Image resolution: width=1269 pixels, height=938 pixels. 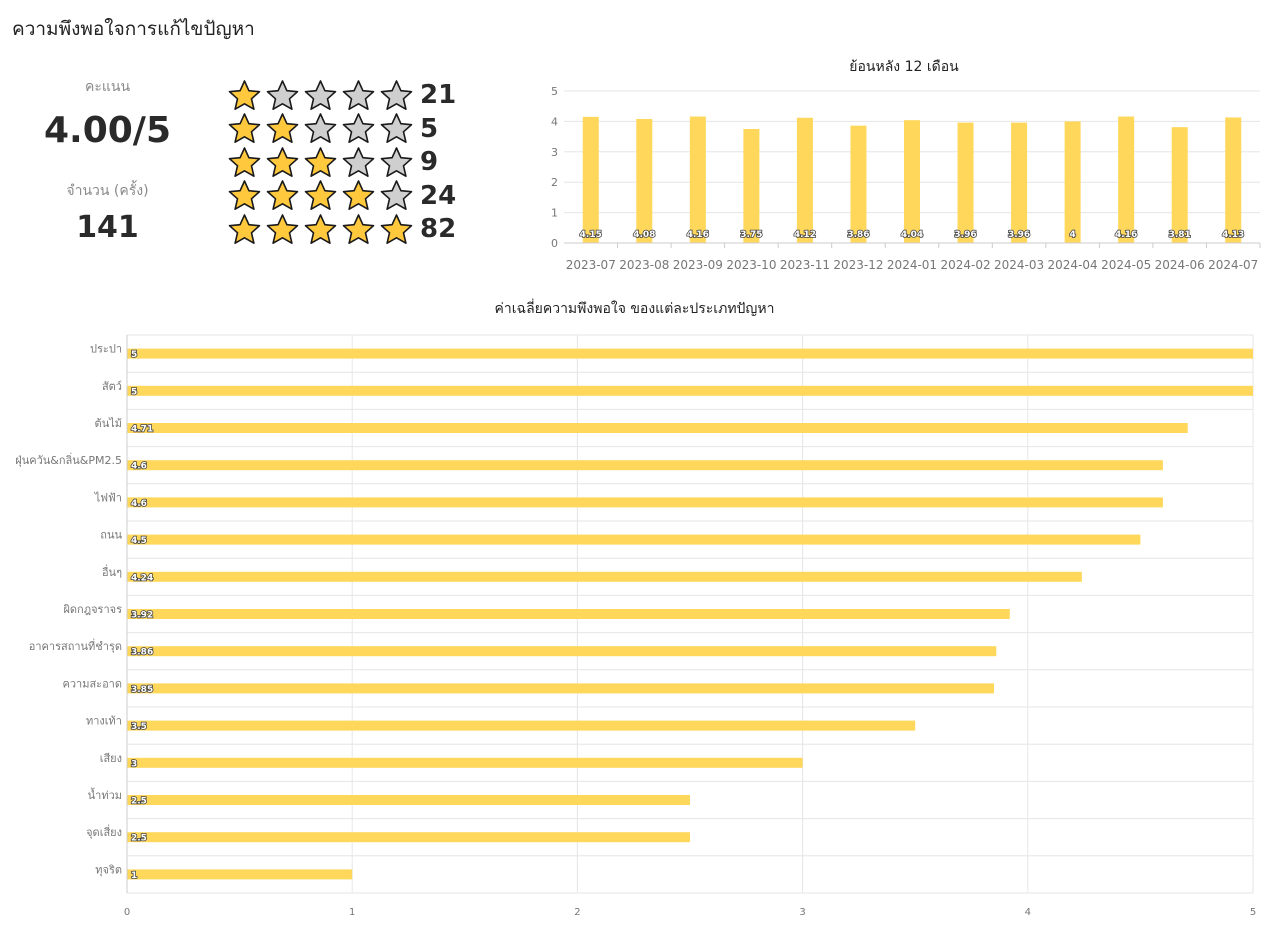 I want to click on bar-ผิดกฎจราจร, so click(x=568, y=614).